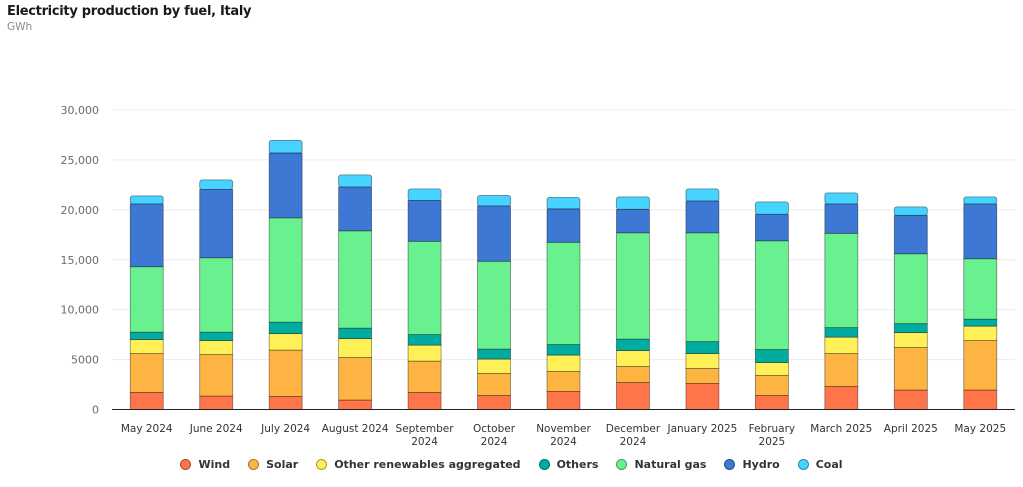  I want to click on legend-item-others: Others, so click(568, 464).